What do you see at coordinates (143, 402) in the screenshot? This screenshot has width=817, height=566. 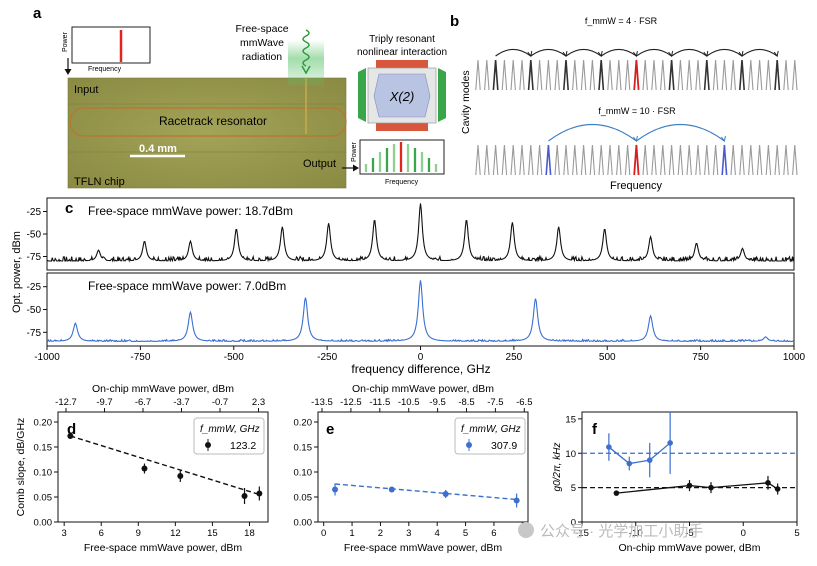 I see `top-x-tick-label: -6.7` at bounding box center [143, 402].